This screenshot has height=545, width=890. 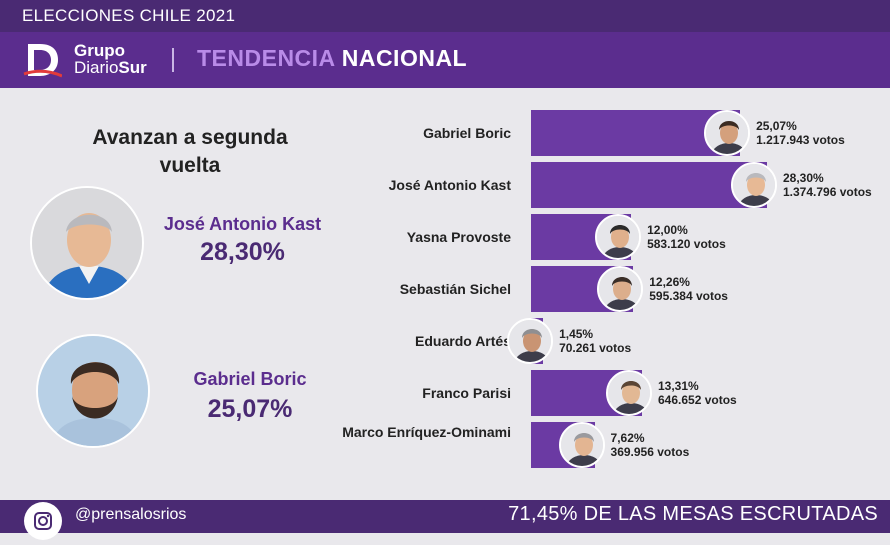 I want to click on logo-wordmark: Grupo DiarioSur, so click(x=110, y=59).